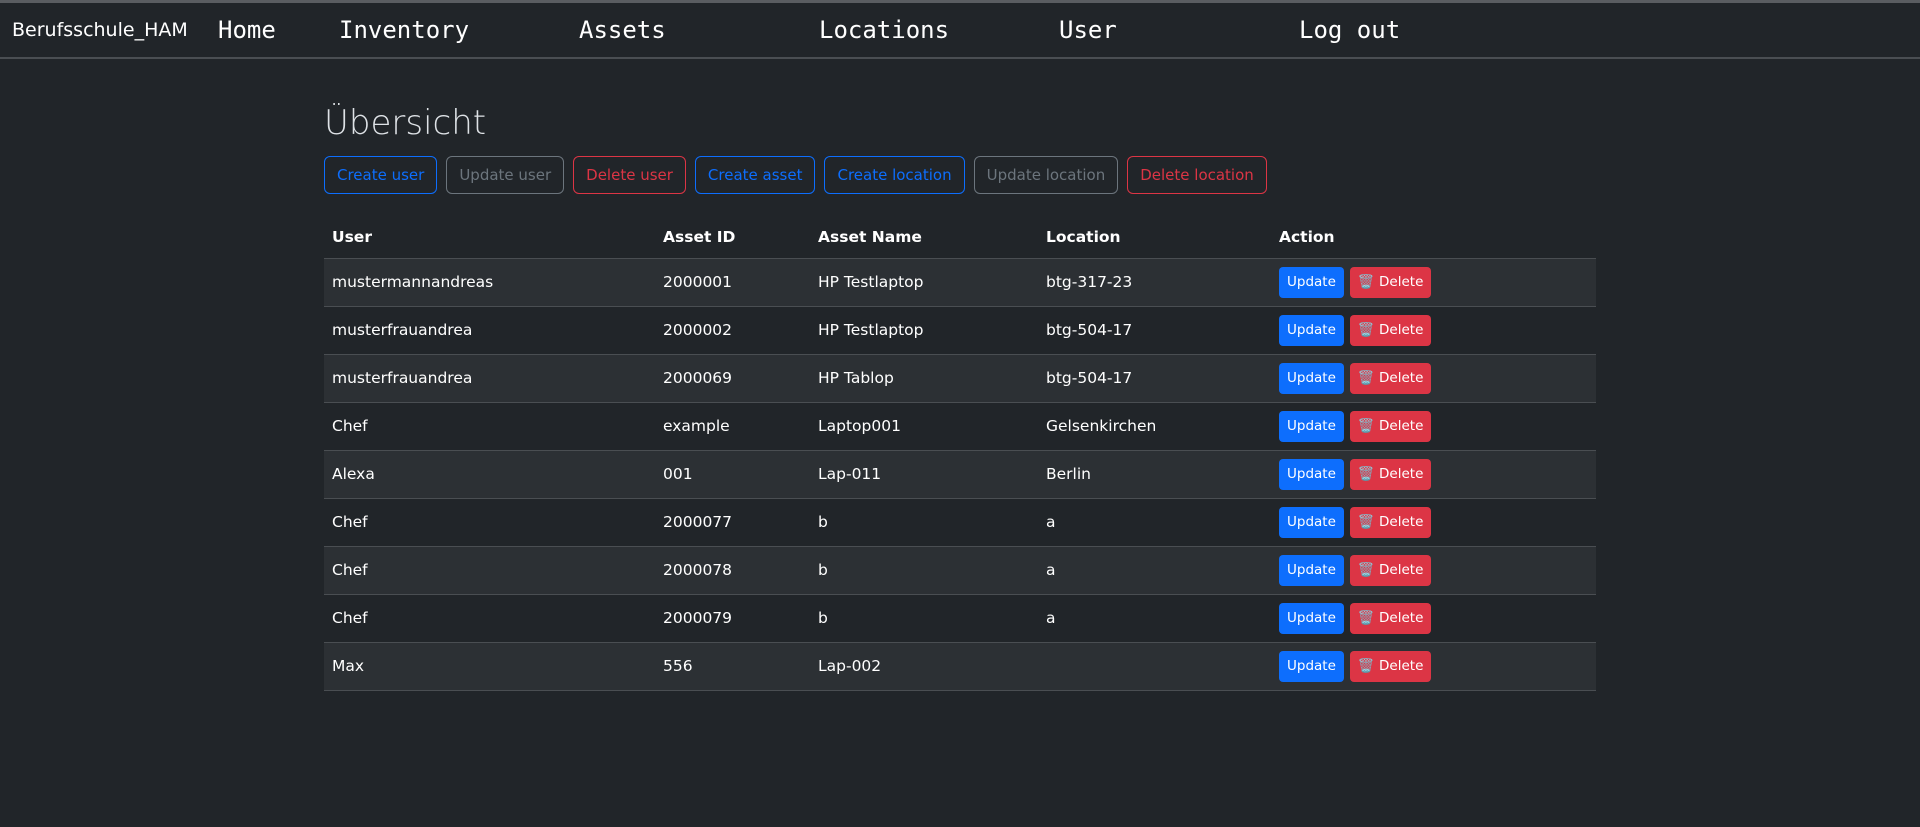  What do you see at coordinates (404, 30) in the screenshot?
I see `nav-inventory: Inventory` at bounding box center [404, 30].